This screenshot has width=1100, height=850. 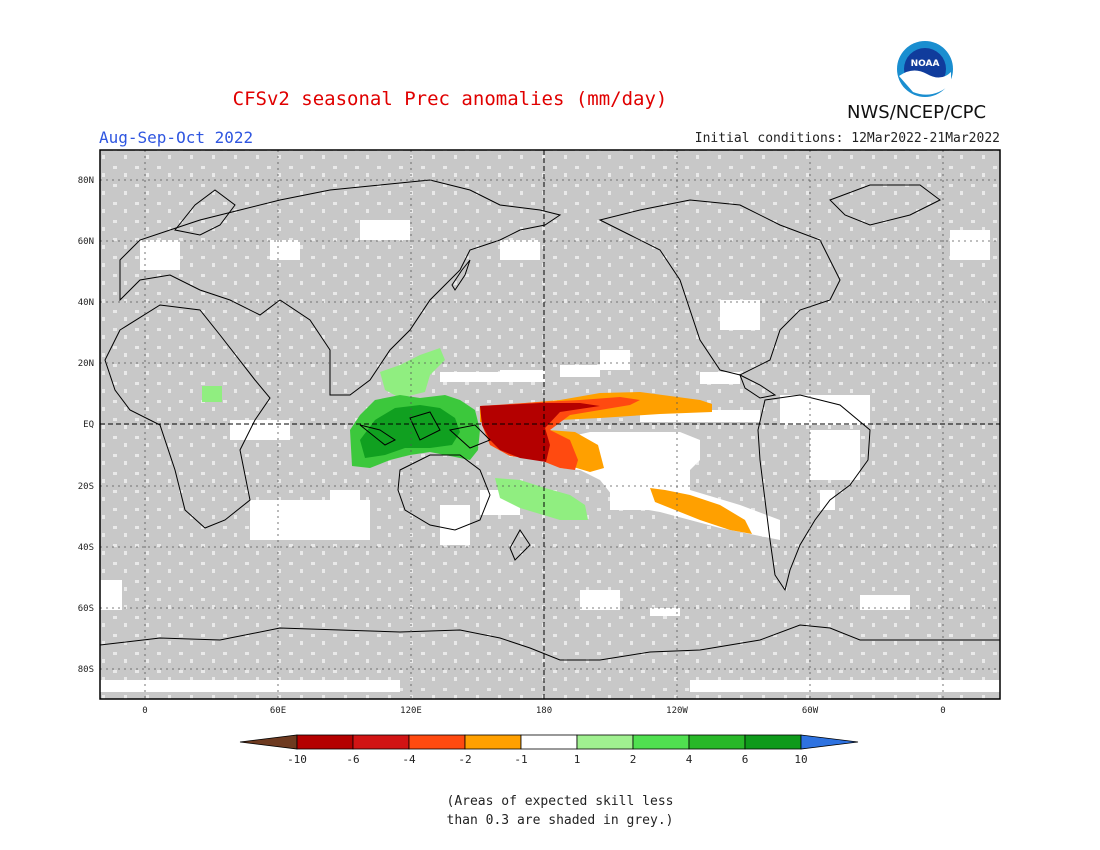 What do you see at coordinates (86, 364) in the screenshot?
I see `lat-label: 20N` at bounding box center [86, 364].